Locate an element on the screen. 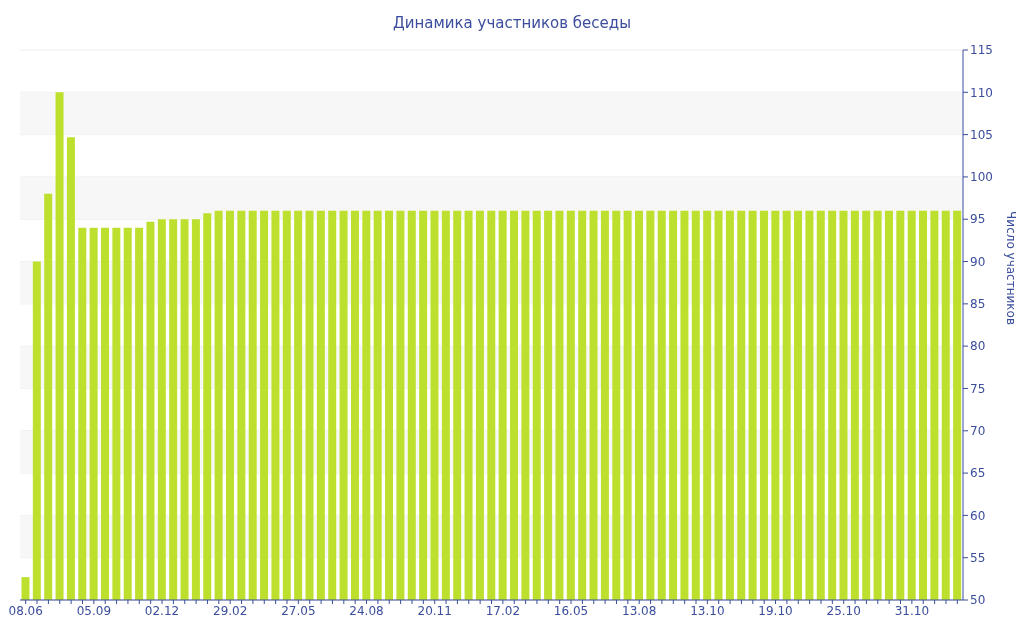  x-tick-label: 02.12 is located at coordinates (162, 610).